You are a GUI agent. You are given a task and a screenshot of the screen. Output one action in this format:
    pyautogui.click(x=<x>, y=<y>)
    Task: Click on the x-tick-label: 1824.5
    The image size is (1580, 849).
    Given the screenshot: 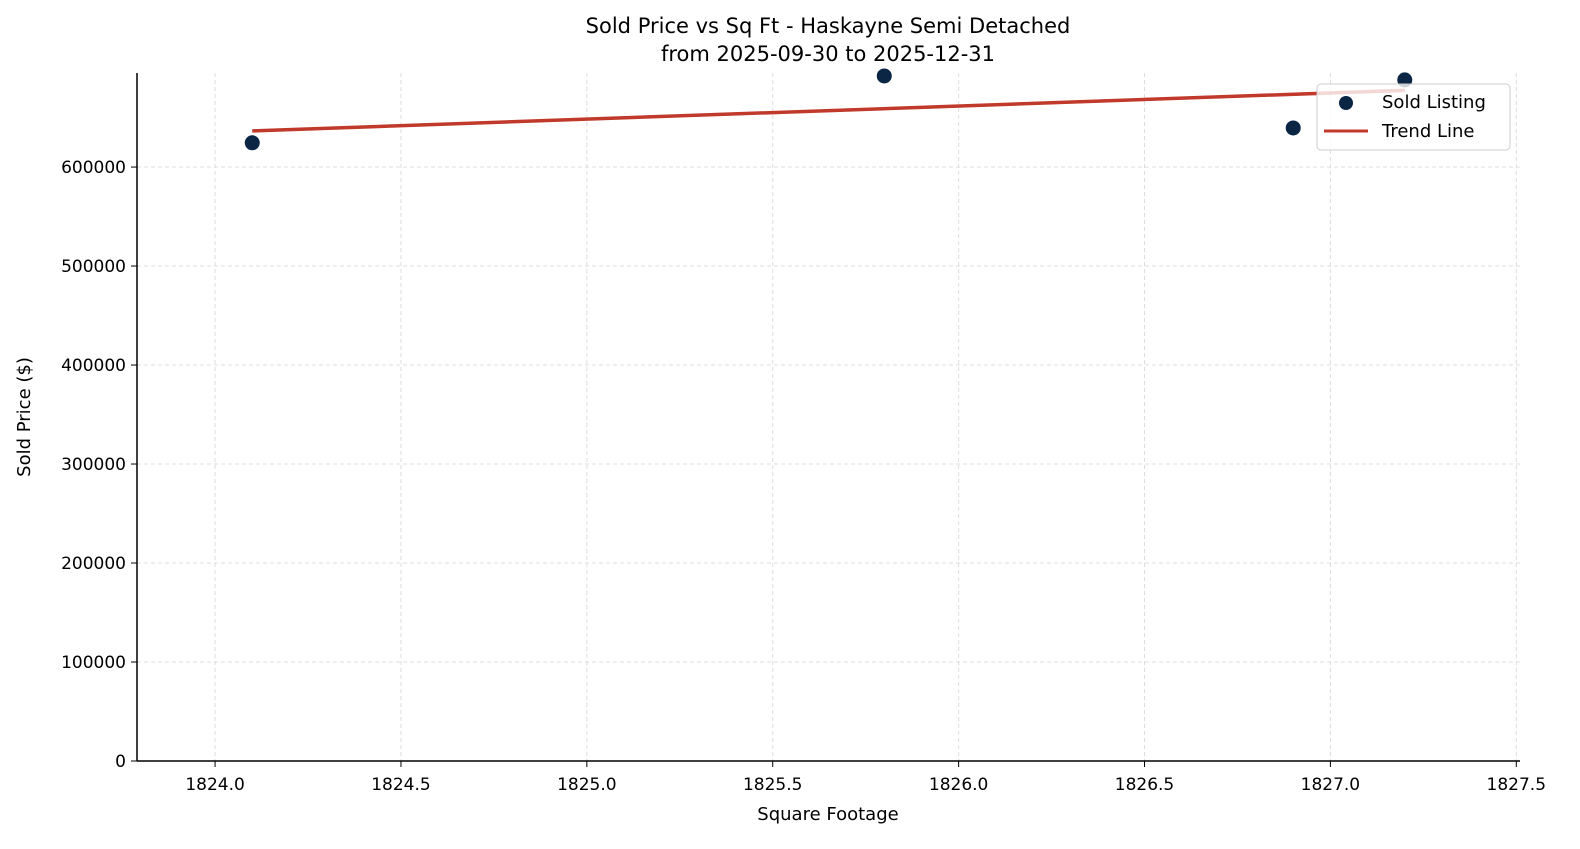 What is the action you would take?
    pyautogui.click(x=400, y=785)
    